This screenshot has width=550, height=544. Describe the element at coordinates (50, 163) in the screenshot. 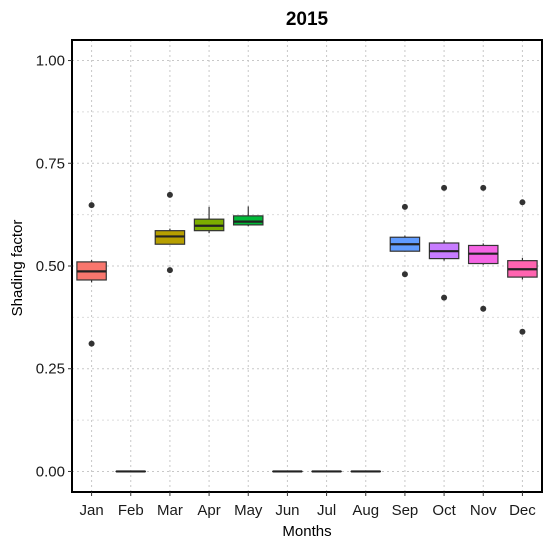

I see `y-tick-label: 0.75` at that location.